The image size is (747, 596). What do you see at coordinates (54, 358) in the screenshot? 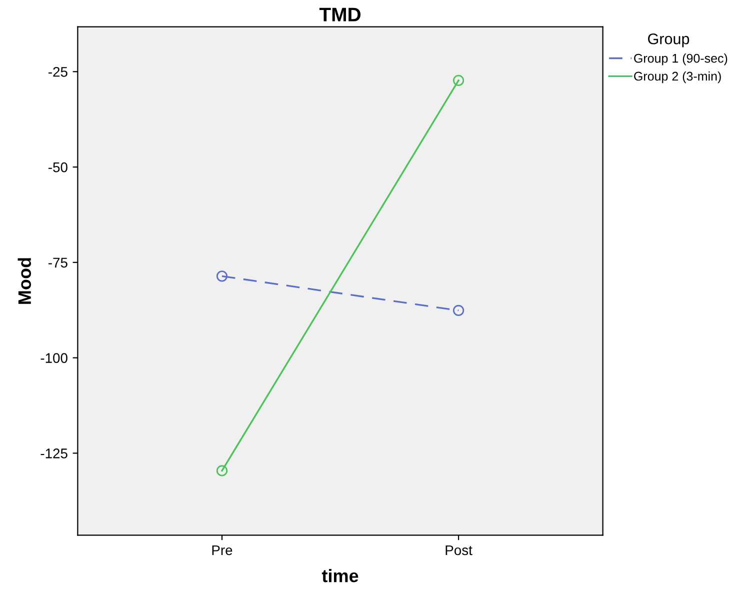
I see `y-tick-label: -100` at bounding box center [54, 358].